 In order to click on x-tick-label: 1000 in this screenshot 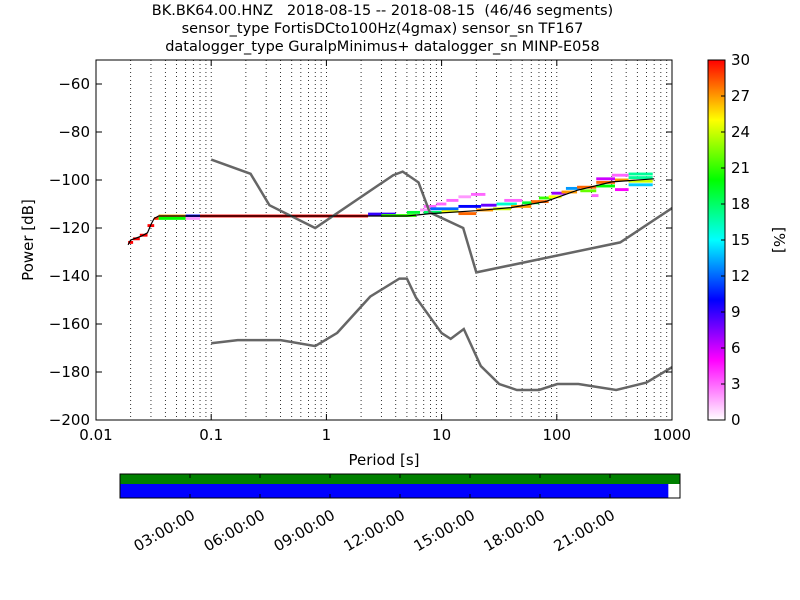, I will do `click(672, 435)`.